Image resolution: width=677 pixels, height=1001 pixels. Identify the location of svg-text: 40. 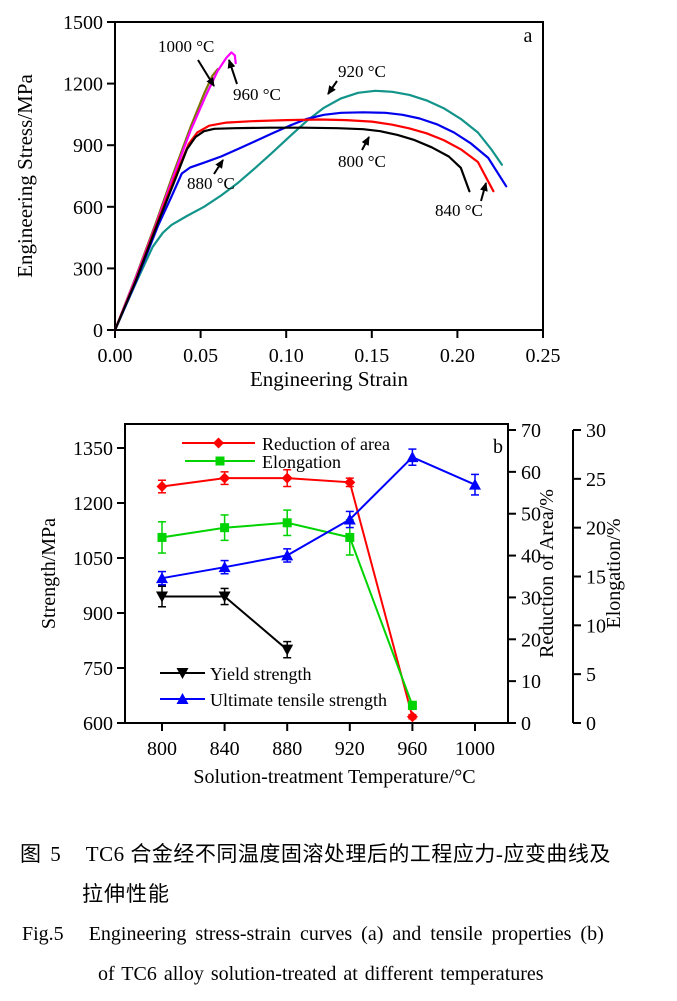
(531, 557).